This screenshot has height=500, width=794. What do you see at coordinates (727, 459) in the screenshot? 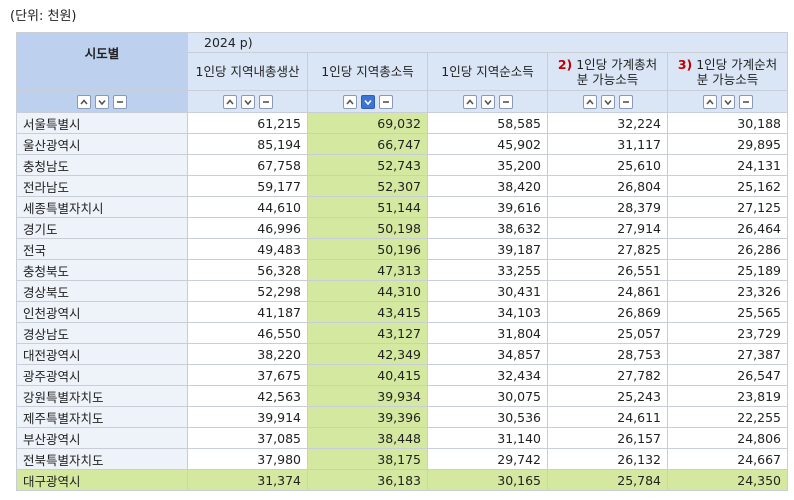
I see `value-cell: 24,667` at bounding box center [727, 459].